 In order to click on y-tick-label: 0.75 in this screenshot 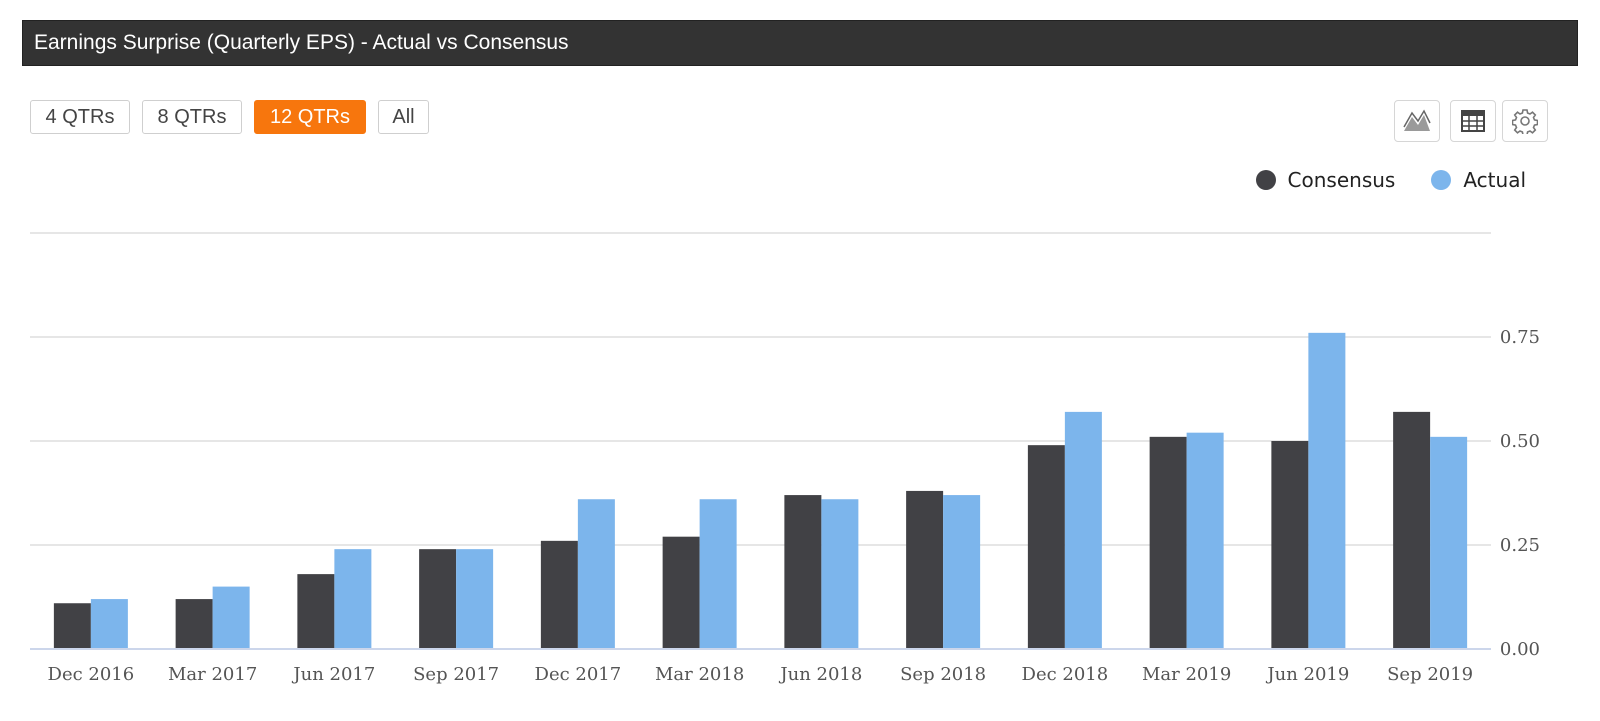, I will do `click(1520, 337)`.